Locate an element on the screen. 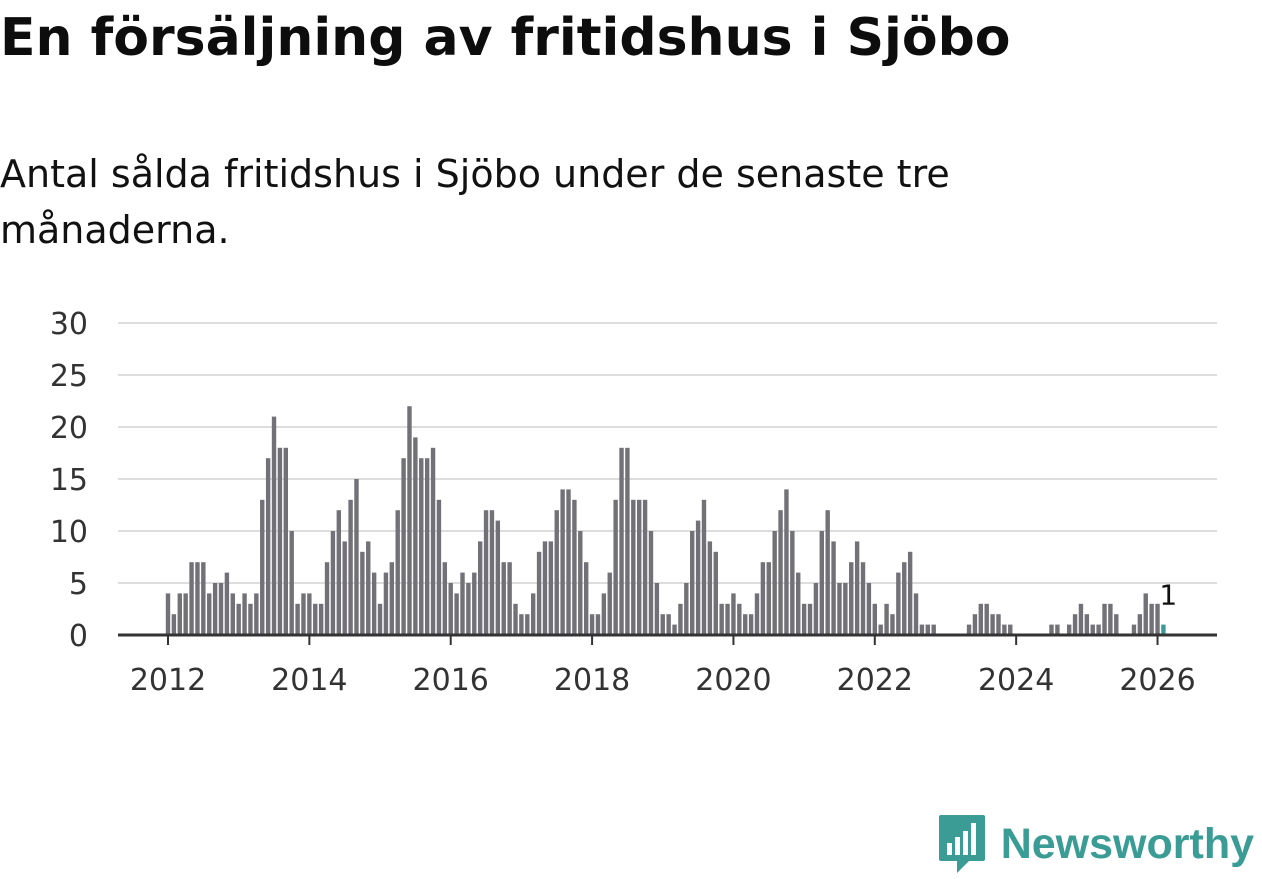 The image size is (1262, 879). x-axis-ticks: 2012 2014 2016 2018 2020 2022 2024 2026 is located at coordinates (663, 666).